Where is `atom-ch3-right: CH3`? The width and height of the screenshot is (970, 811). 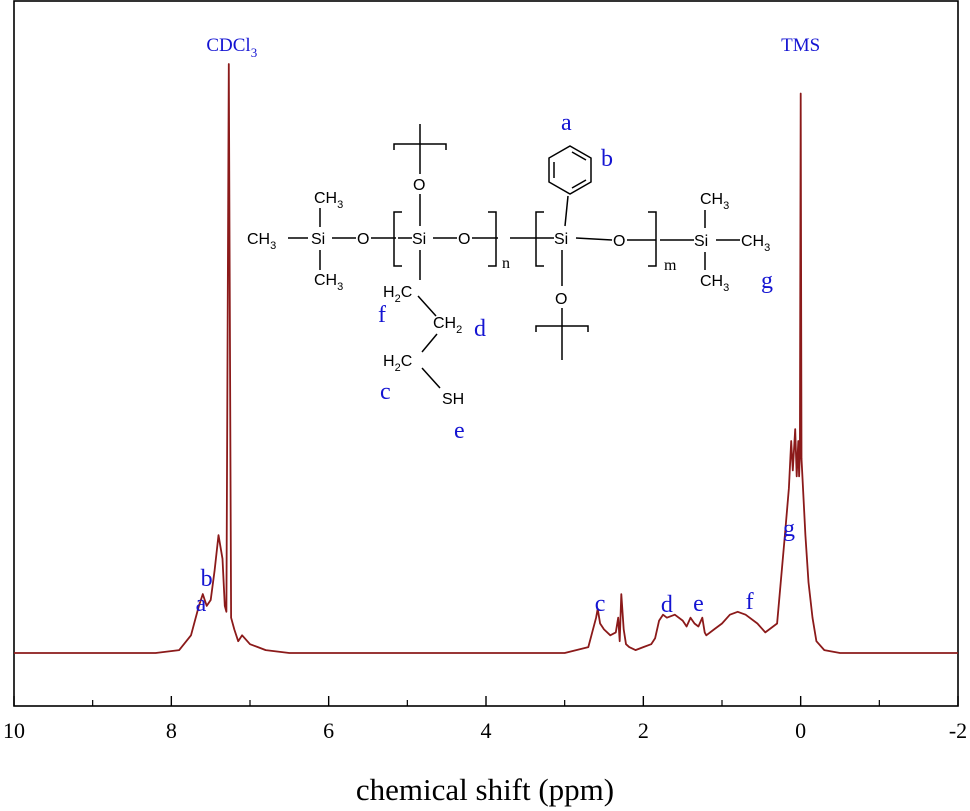 atom-ch3-right: CH3 is located at coordinates (755, 243).